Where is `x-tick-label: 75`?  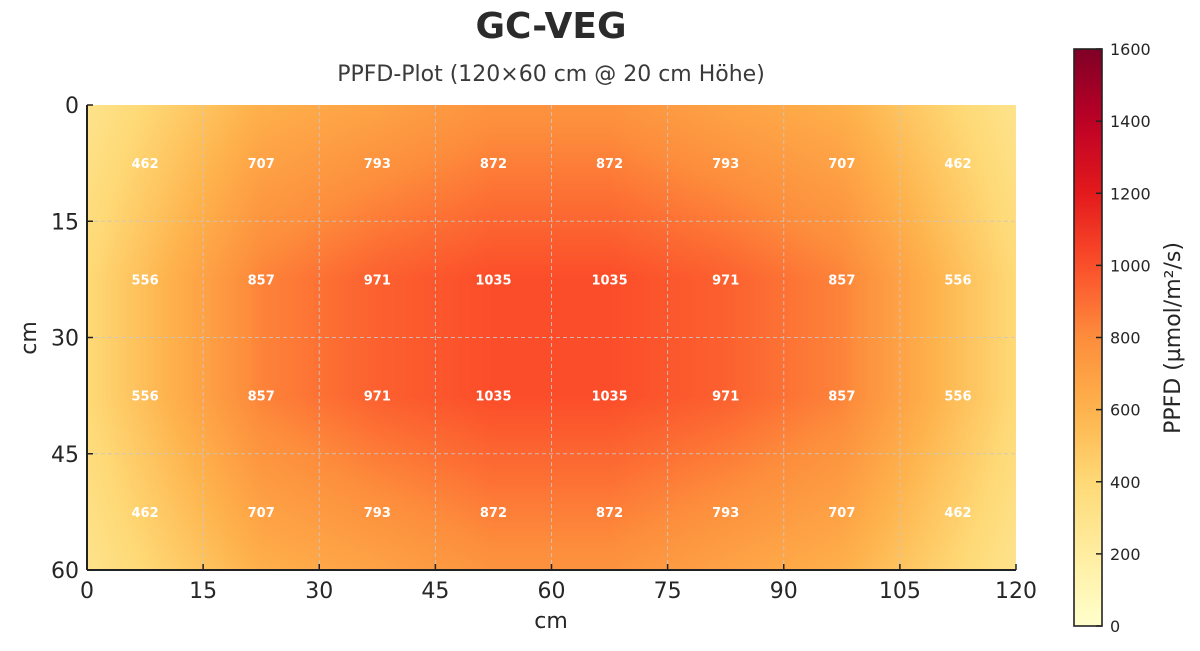
x-tick-label: 75 is located at coordinates (668, 591).